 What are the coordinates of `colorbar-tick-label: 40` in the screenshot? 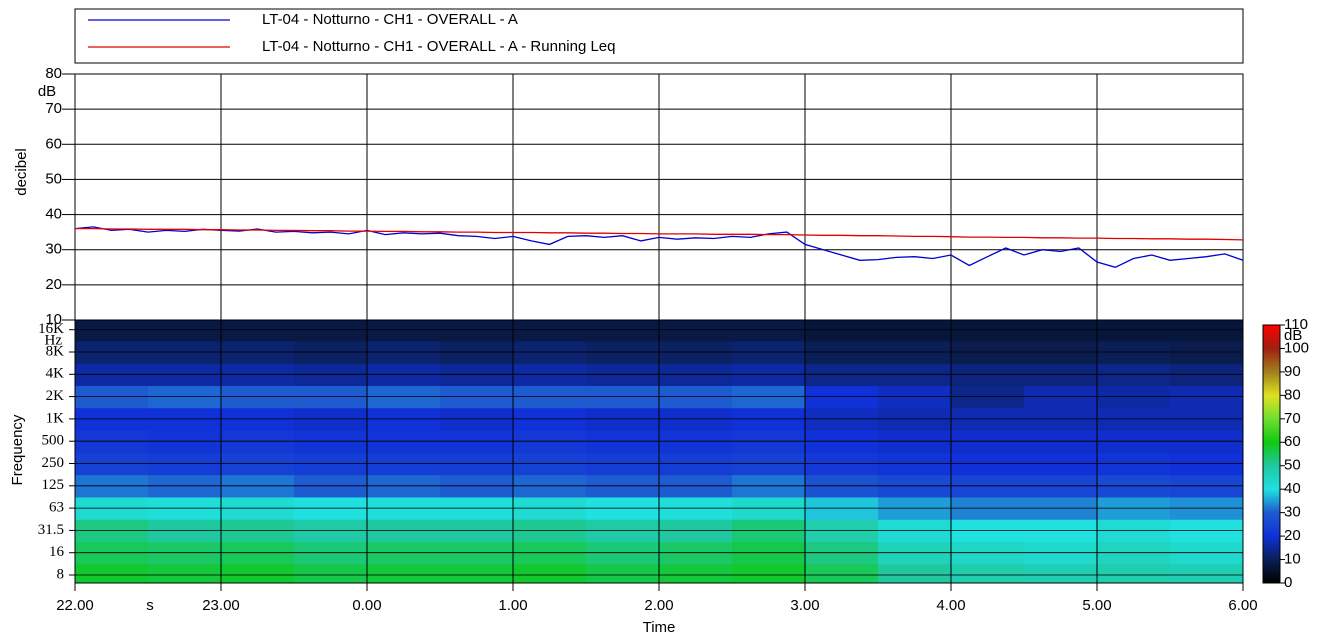 It's located at (1292, 488).